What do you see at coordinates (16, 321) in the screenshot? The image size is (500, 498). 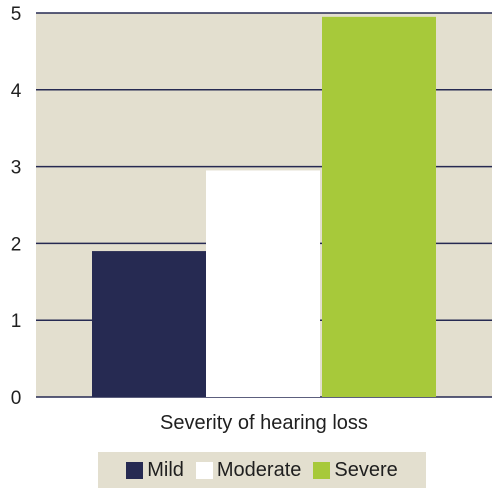 I see `y-tick-label: 1` at bounding box center [16, 321].